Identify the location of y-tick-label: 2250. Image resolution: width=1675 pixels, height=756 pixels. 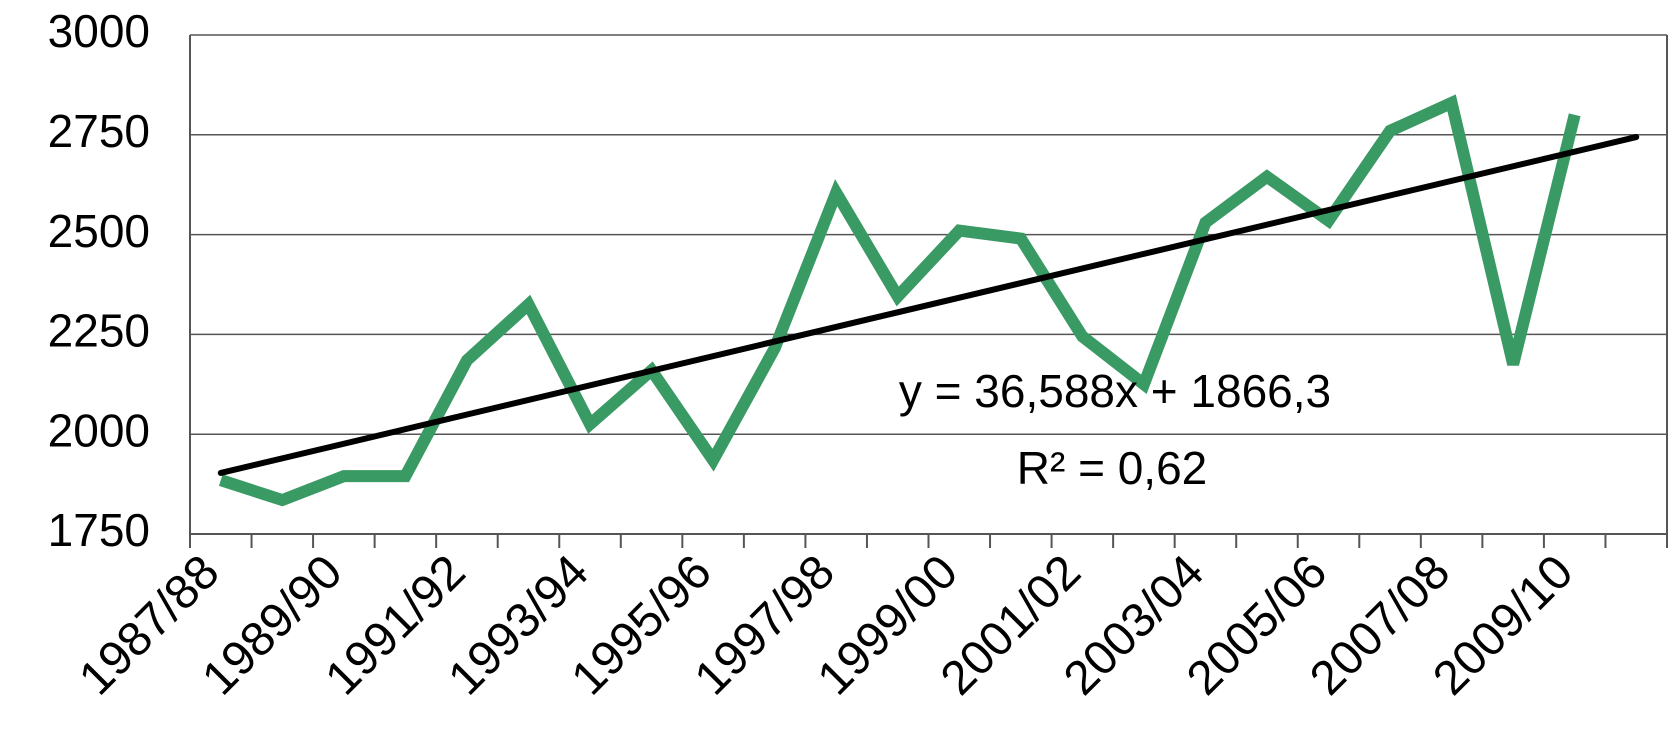
(99, 331).